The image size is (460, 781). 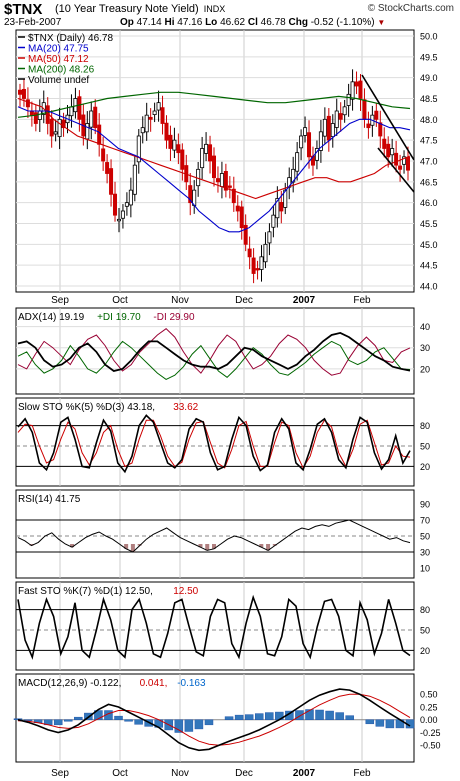 What do you see at coordinates (304, 773) in the screenshot?
I see `month-label: 2007` at bounding box center [304, 773].